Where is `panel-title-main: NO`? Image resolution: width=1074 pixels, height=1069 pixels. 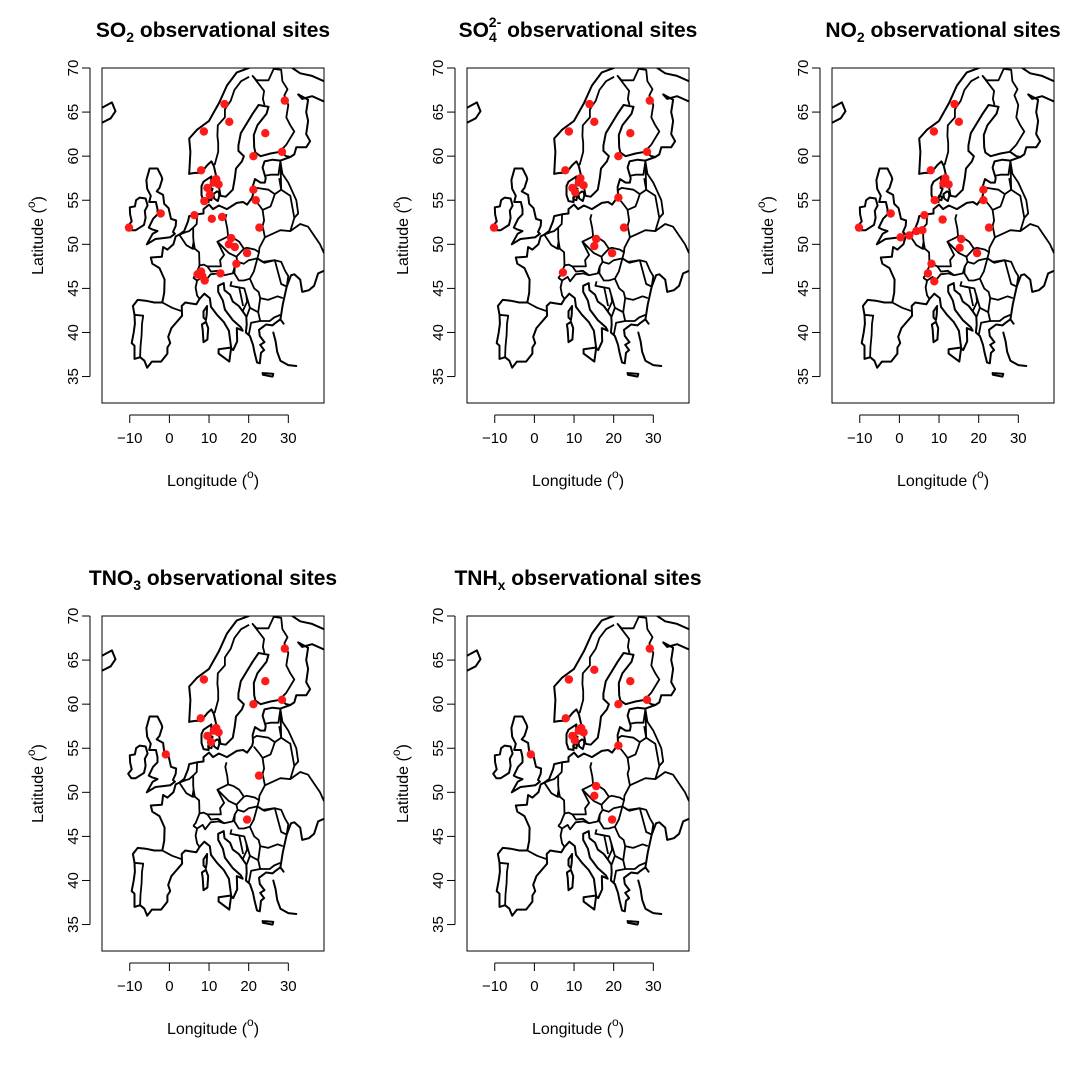
panel-title-main: NO is located at coordinates (841, 30).